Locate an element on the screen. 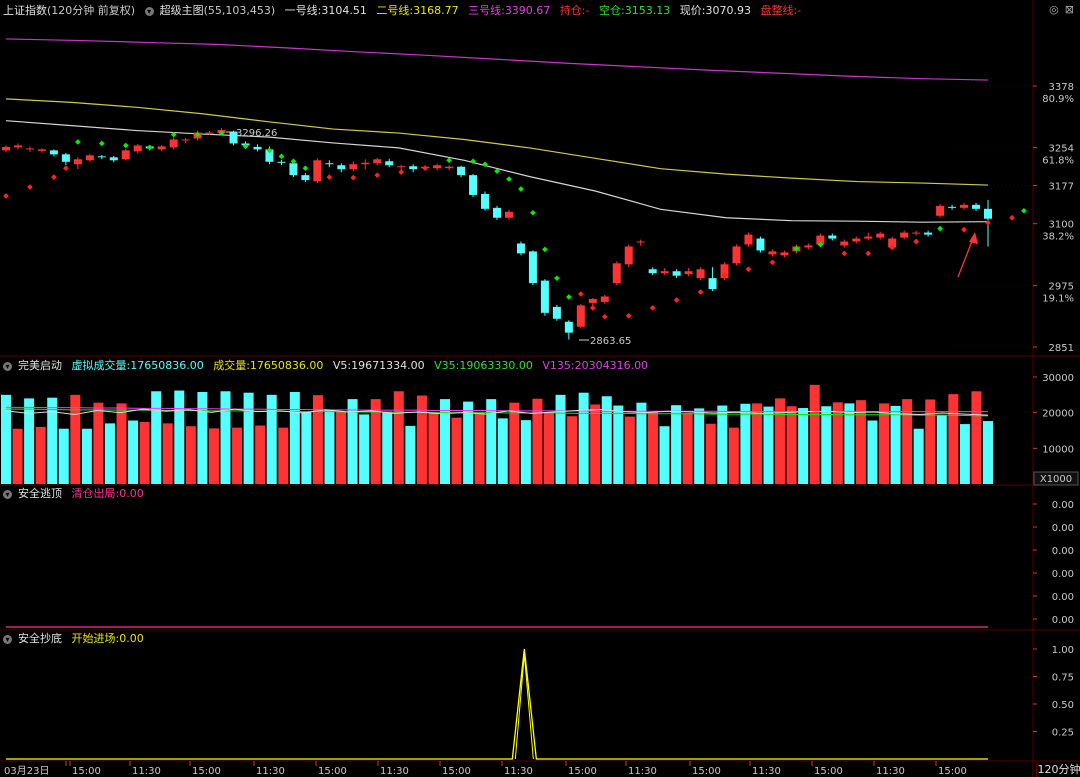  period-label: (120分钟 前复权) is located at coordinates (91, 10).